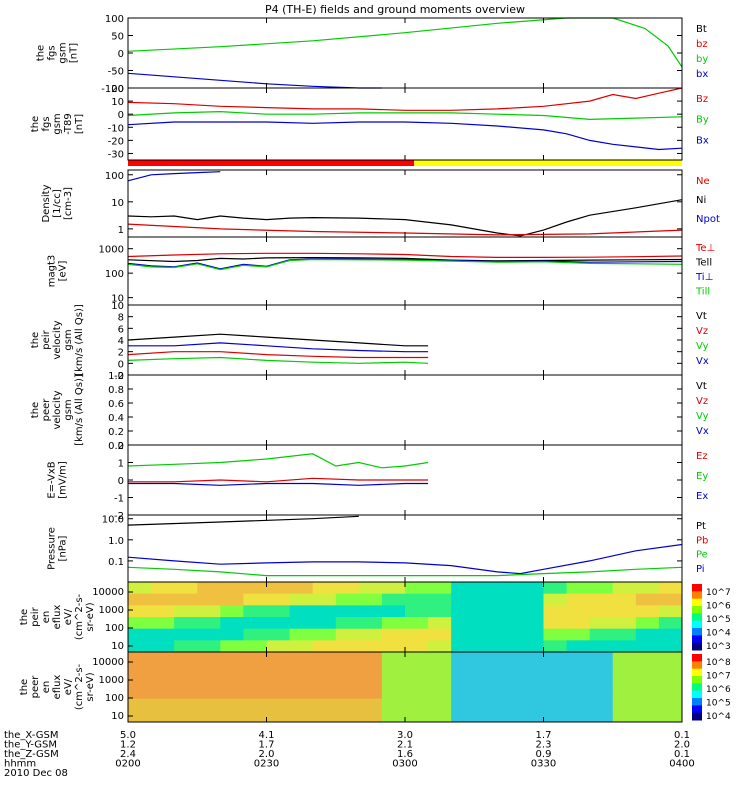 This screenshot has width=750, height=800. Describe the element at coordinates (702, 140) in the screenshot. I see `legend-entry: Bx` at that location.